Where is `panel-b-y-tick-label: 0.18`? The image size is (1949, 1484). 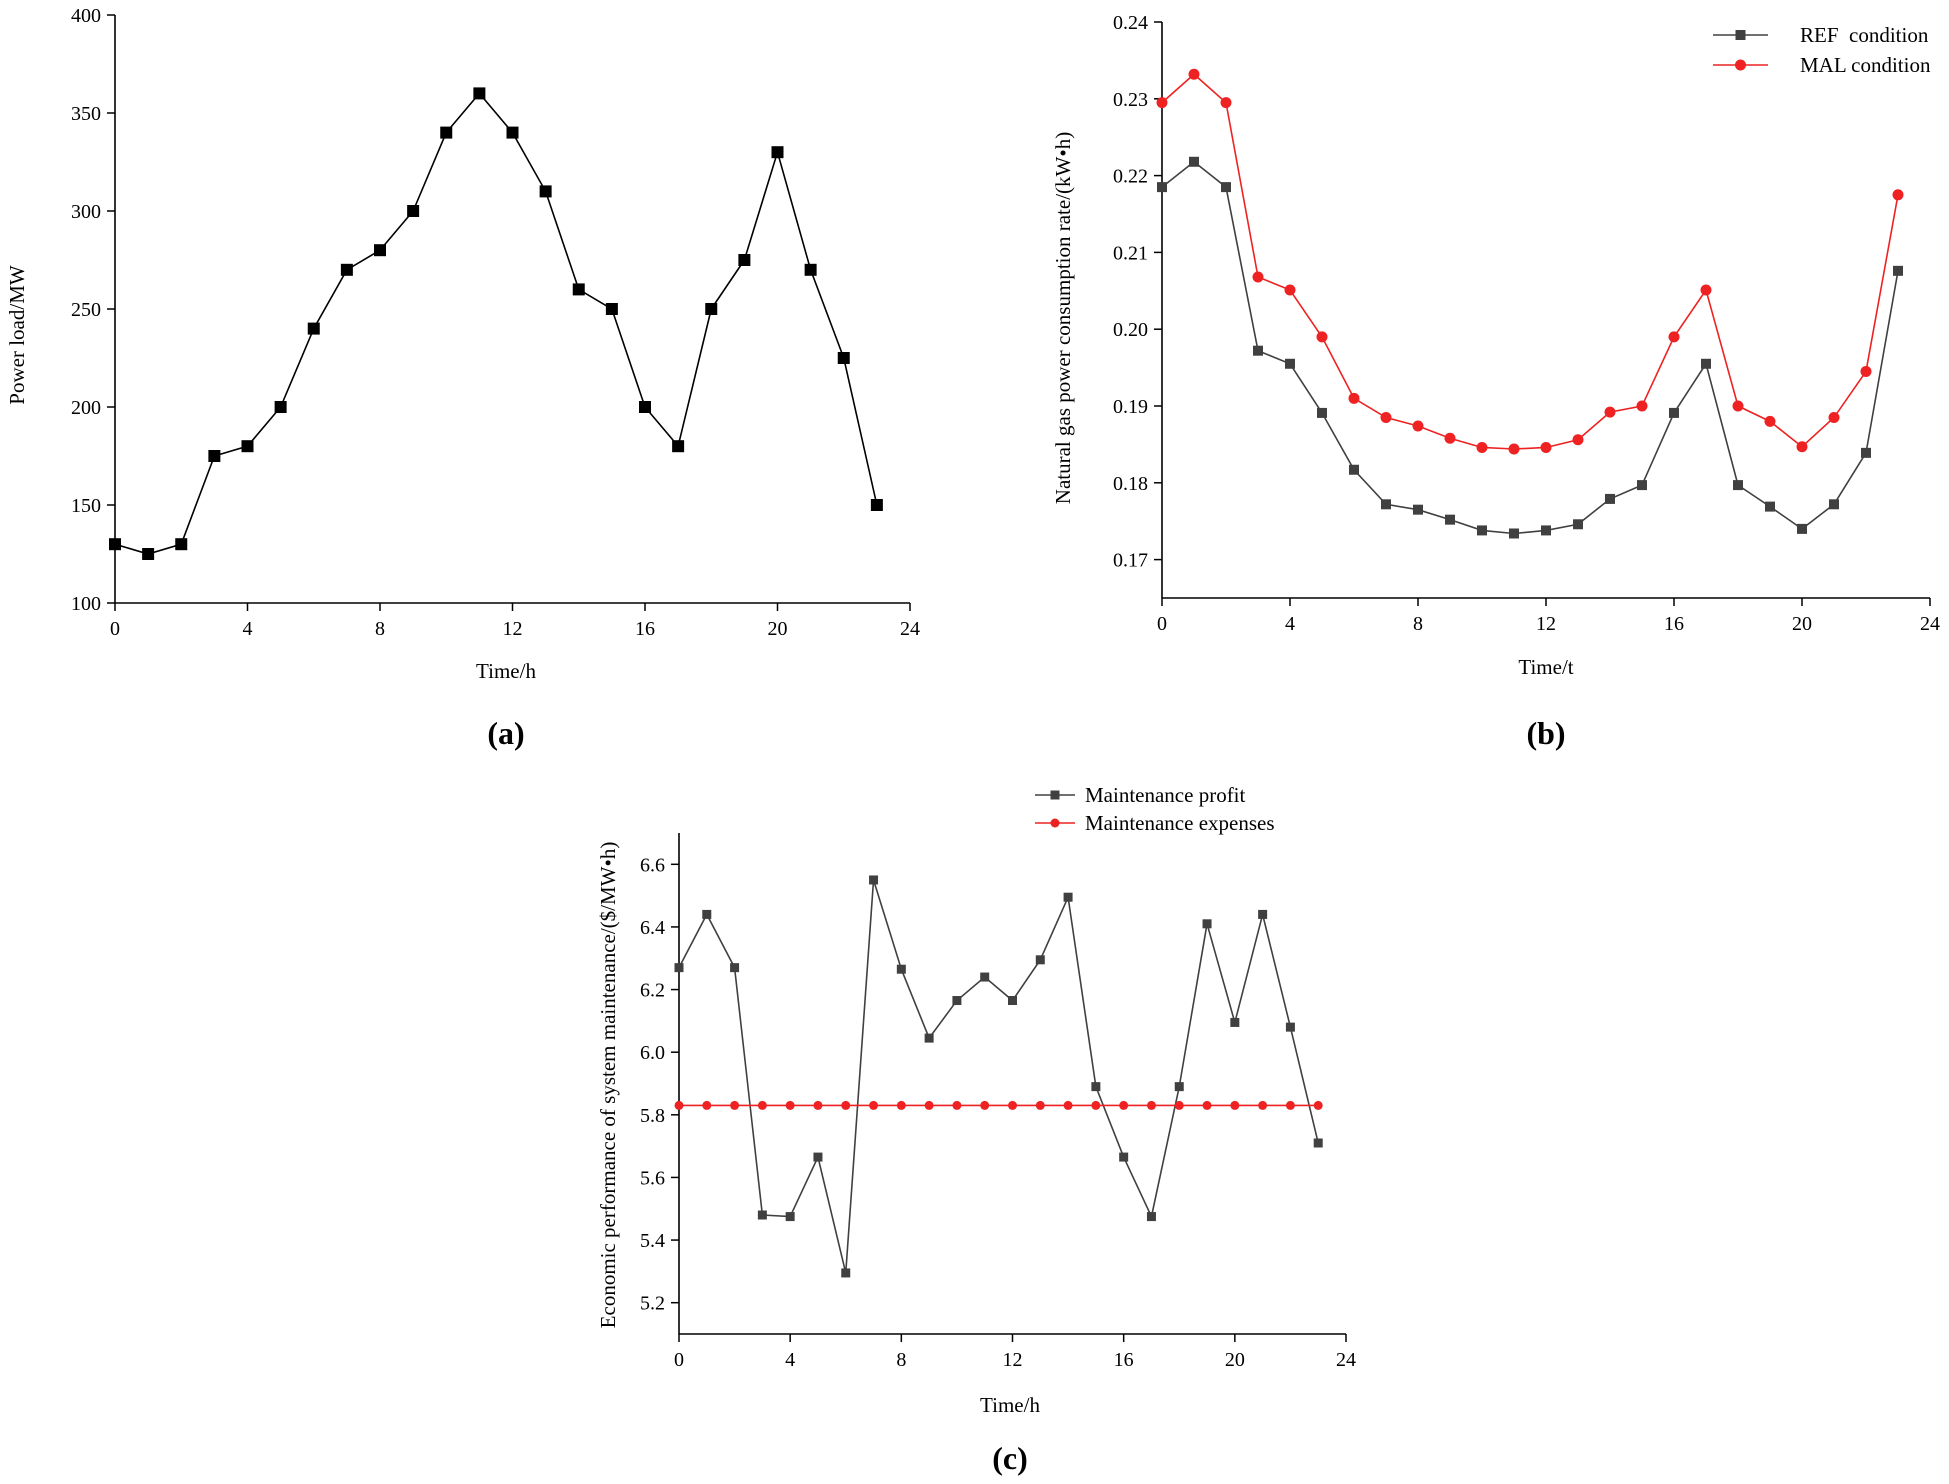 panel-b-y-tick-label: 0.18 is located at coordinates (1130, 484).